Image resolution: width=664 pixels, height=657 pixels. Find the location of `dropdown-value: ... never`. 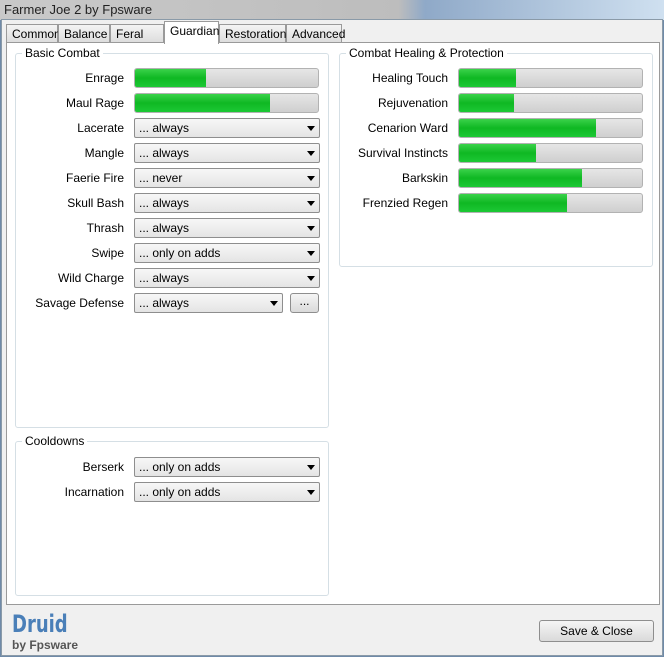

dropdown-value: ... never is located at coordinates (161, 178).